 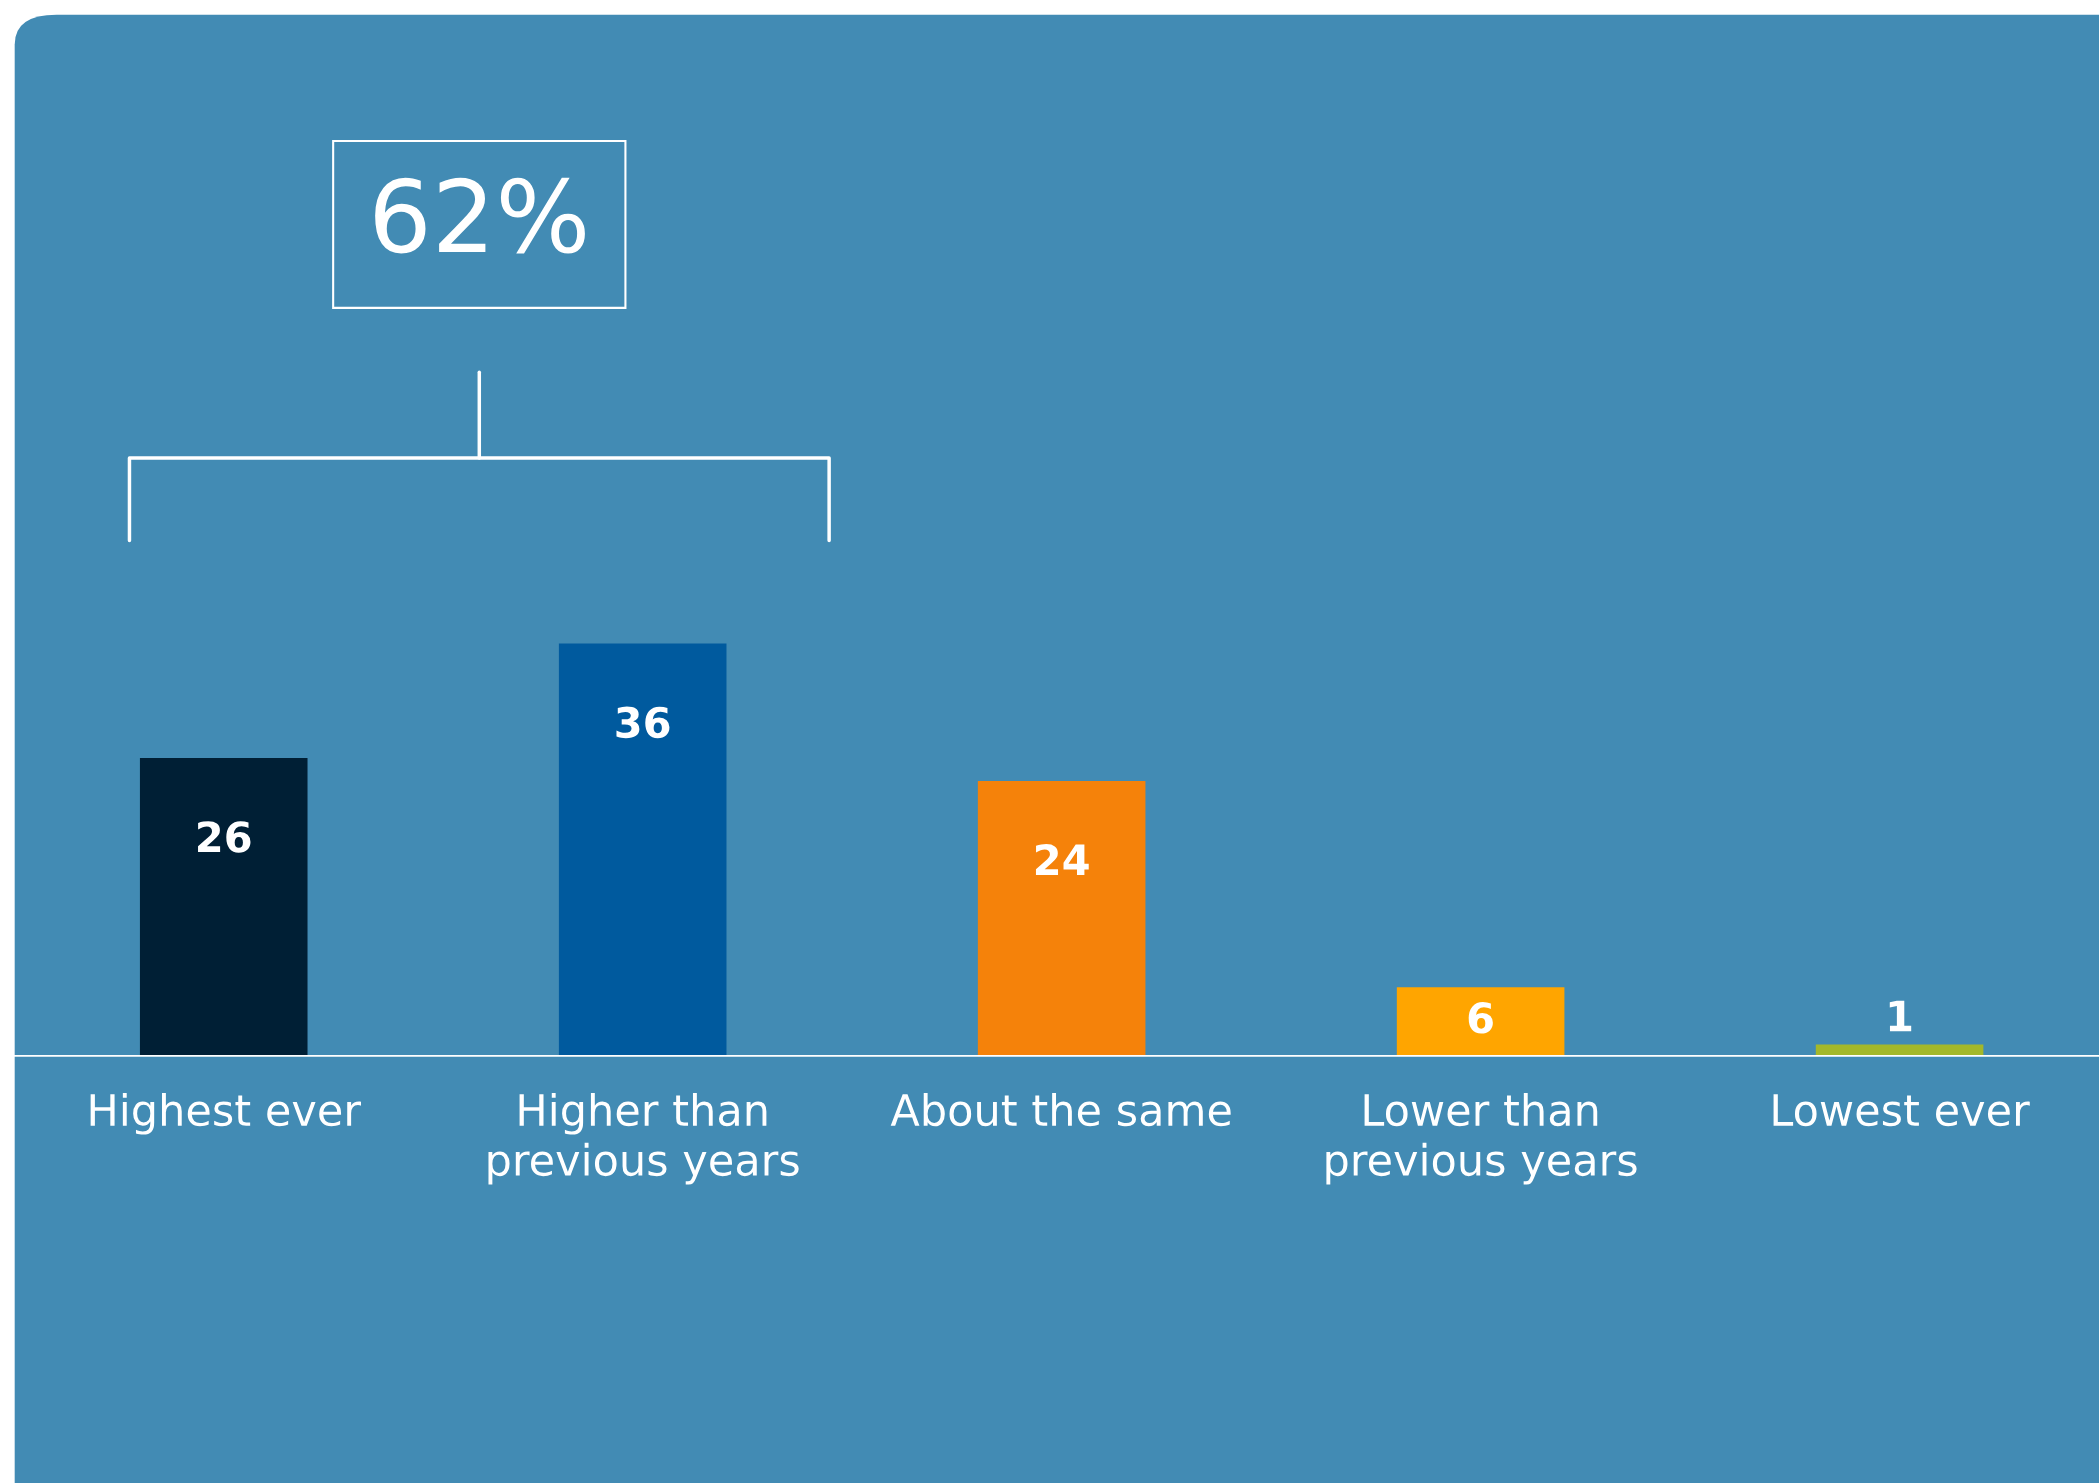 What do you see at coordinates (643, 722) in the screenshot?
I see `data-label: 36` at bounding box center [643, 722].